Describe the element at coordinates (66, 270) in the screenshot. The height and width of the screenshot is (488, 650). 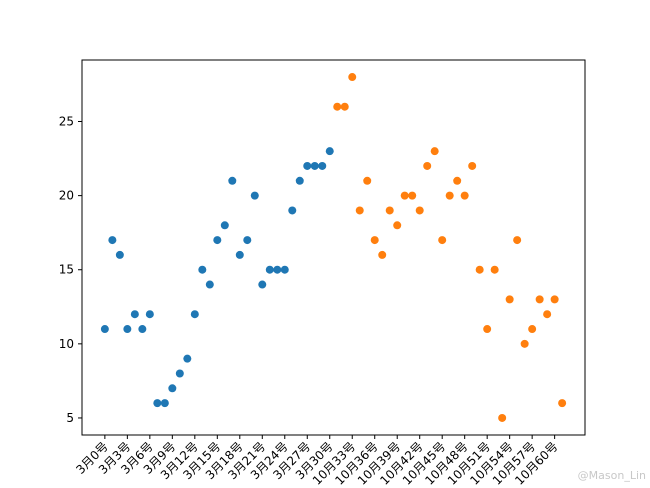
I see `y-tick-label: 15` at that location.